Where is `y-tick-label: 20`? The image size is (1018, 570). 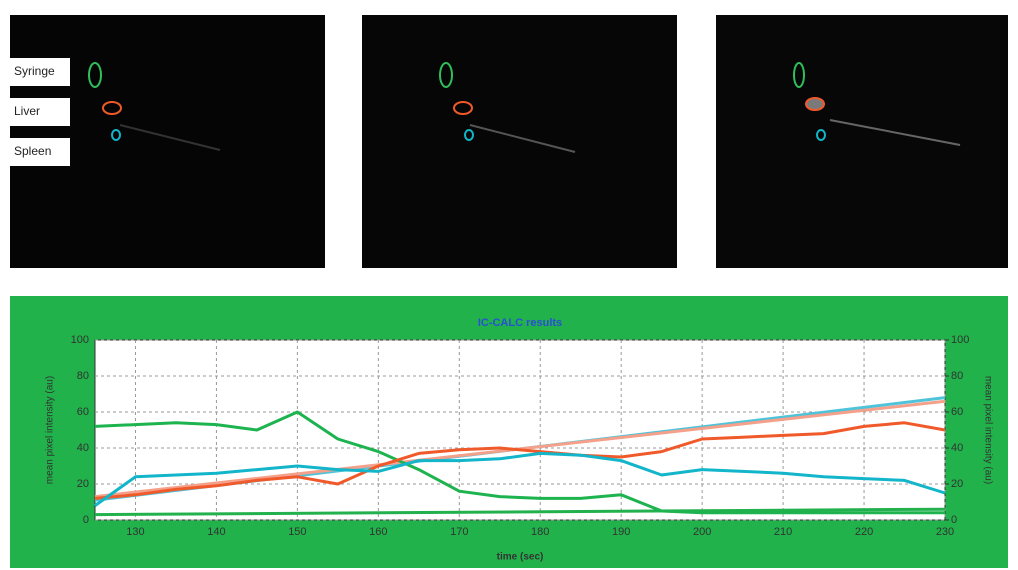 y-tick-label: 20 is located at coordinates (83, 484).